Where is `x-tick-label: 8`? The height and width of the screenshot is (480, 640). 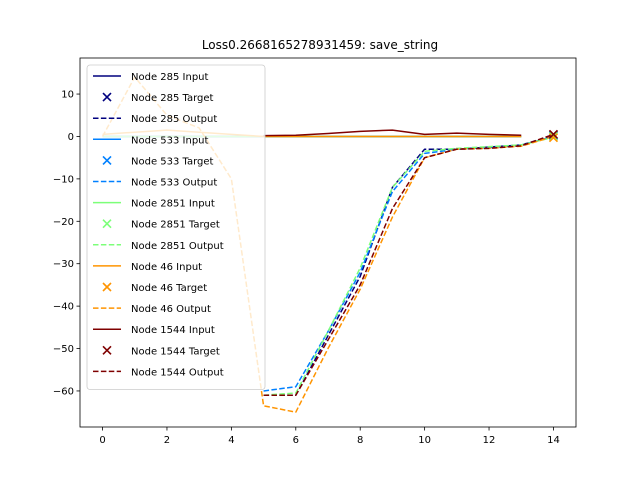 x-tick-label: 8 is located at coordinates (360, 440).